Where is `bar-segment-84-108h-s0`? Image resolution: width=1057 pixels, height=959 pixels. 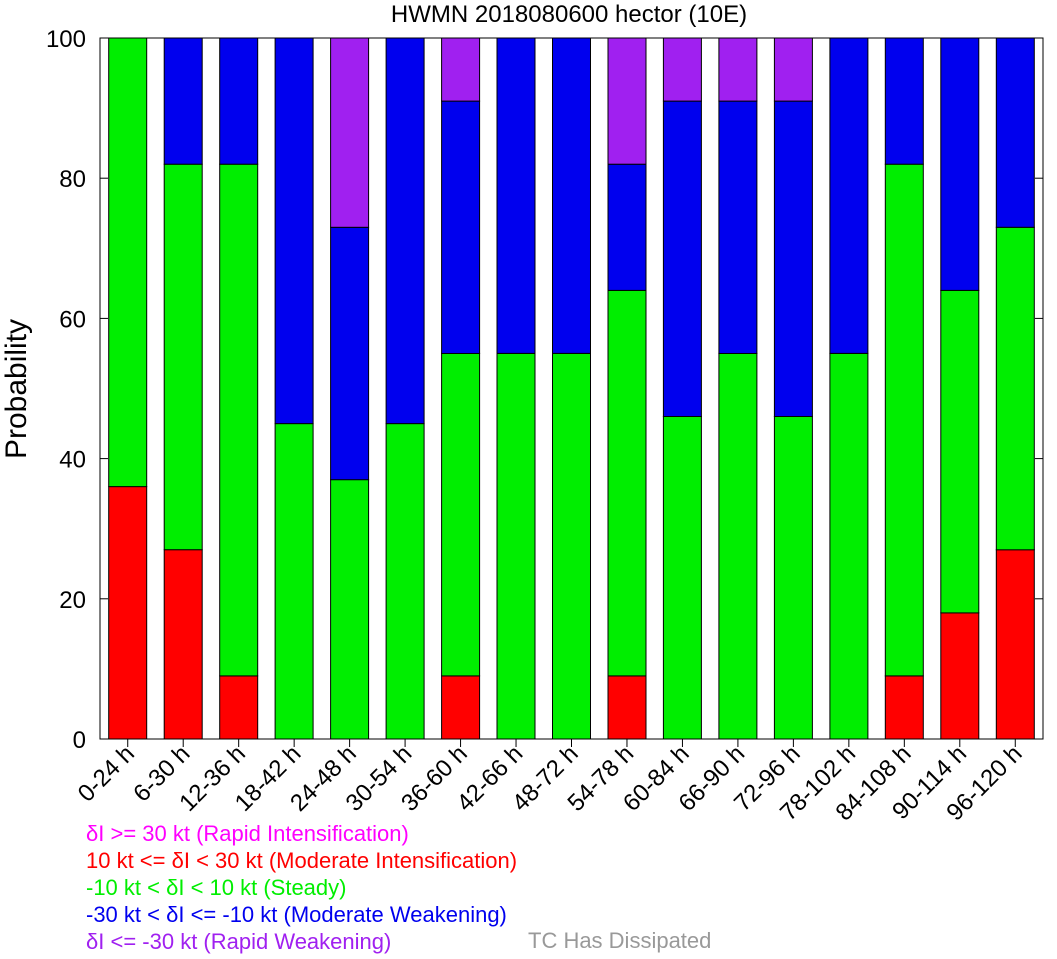 bar-segment-84-108h-s0 is located at coordinates (904, 707).